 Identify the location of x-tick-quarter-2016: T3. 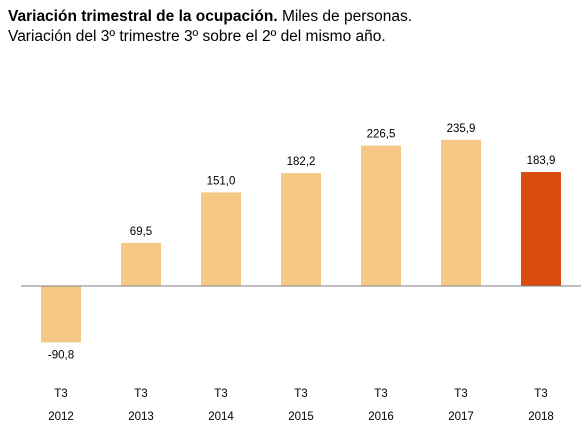
(380, 394).